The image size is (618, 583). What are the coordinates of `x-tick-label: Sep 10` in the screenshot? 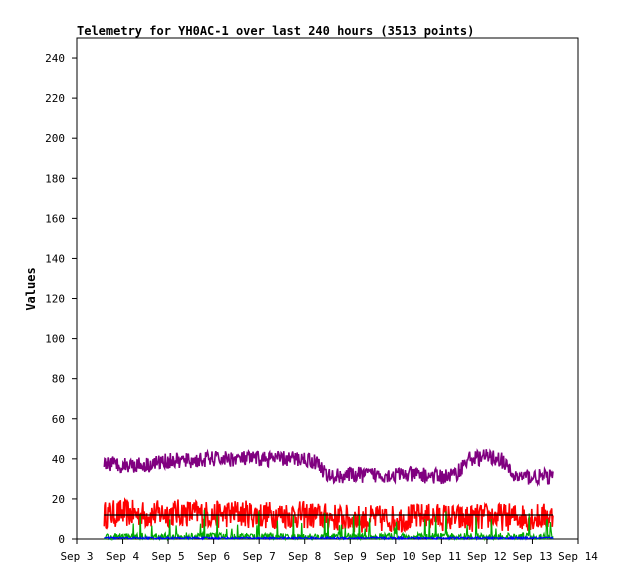 It's located at (396, 556).